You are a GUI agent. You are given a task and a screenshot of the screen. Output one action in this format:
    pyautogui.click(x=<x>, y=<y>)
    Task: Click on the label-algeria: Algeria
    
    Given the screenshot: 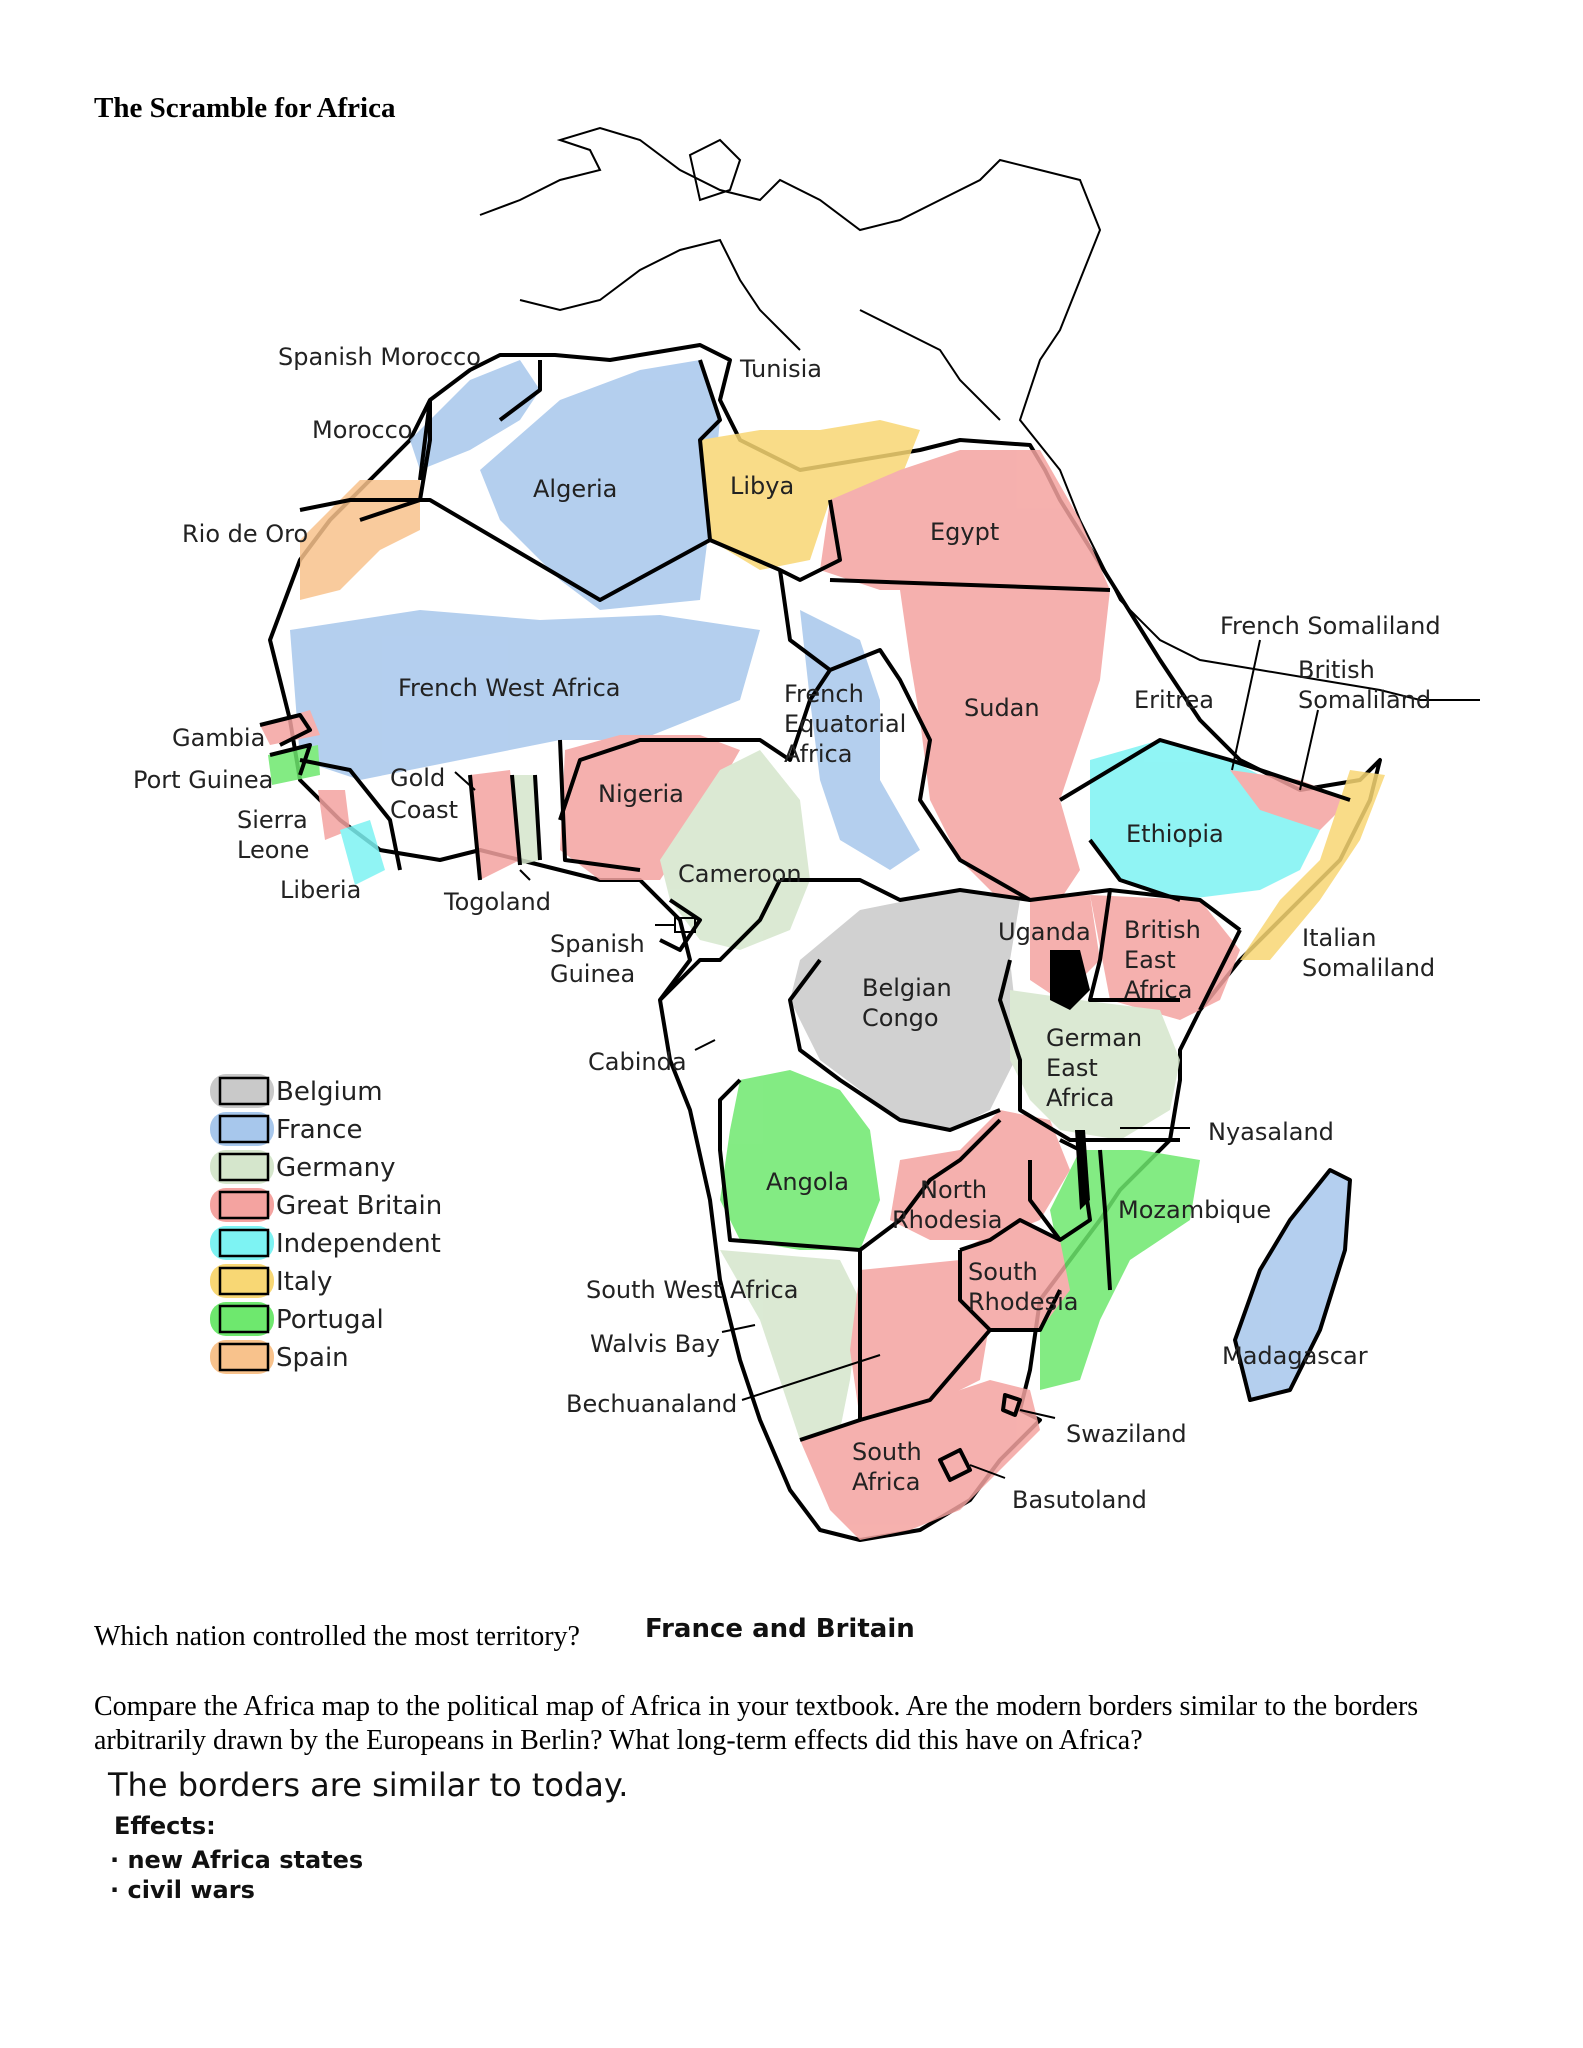 What is the action you would take?
    pyautogui.click(x=575, y=489)
    